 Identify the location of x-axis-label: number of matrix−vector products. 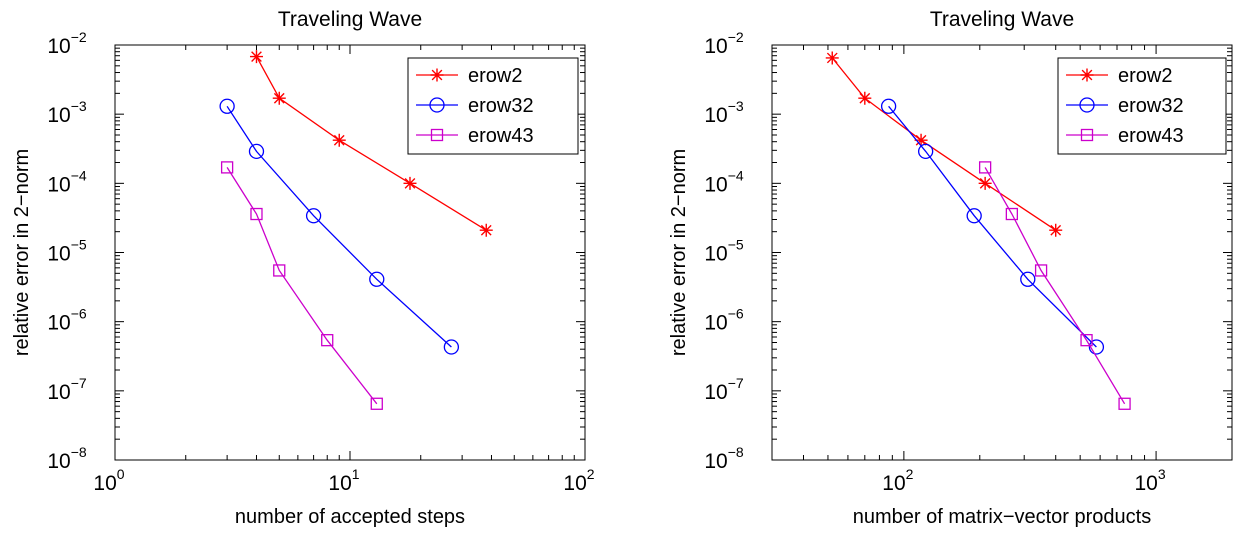
(1002, 517).